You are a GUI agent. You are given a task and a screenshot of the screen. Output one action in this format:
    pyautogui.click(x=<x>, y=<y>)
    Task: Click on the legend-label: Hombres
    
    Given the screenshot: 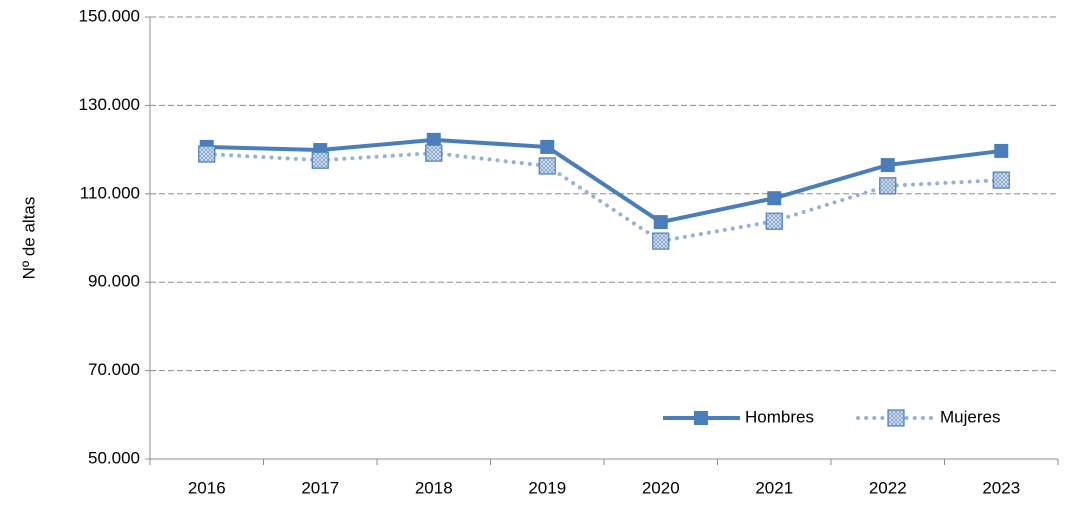 What is the action you would take?
    pyautogui.click(x=779, y=416)
    